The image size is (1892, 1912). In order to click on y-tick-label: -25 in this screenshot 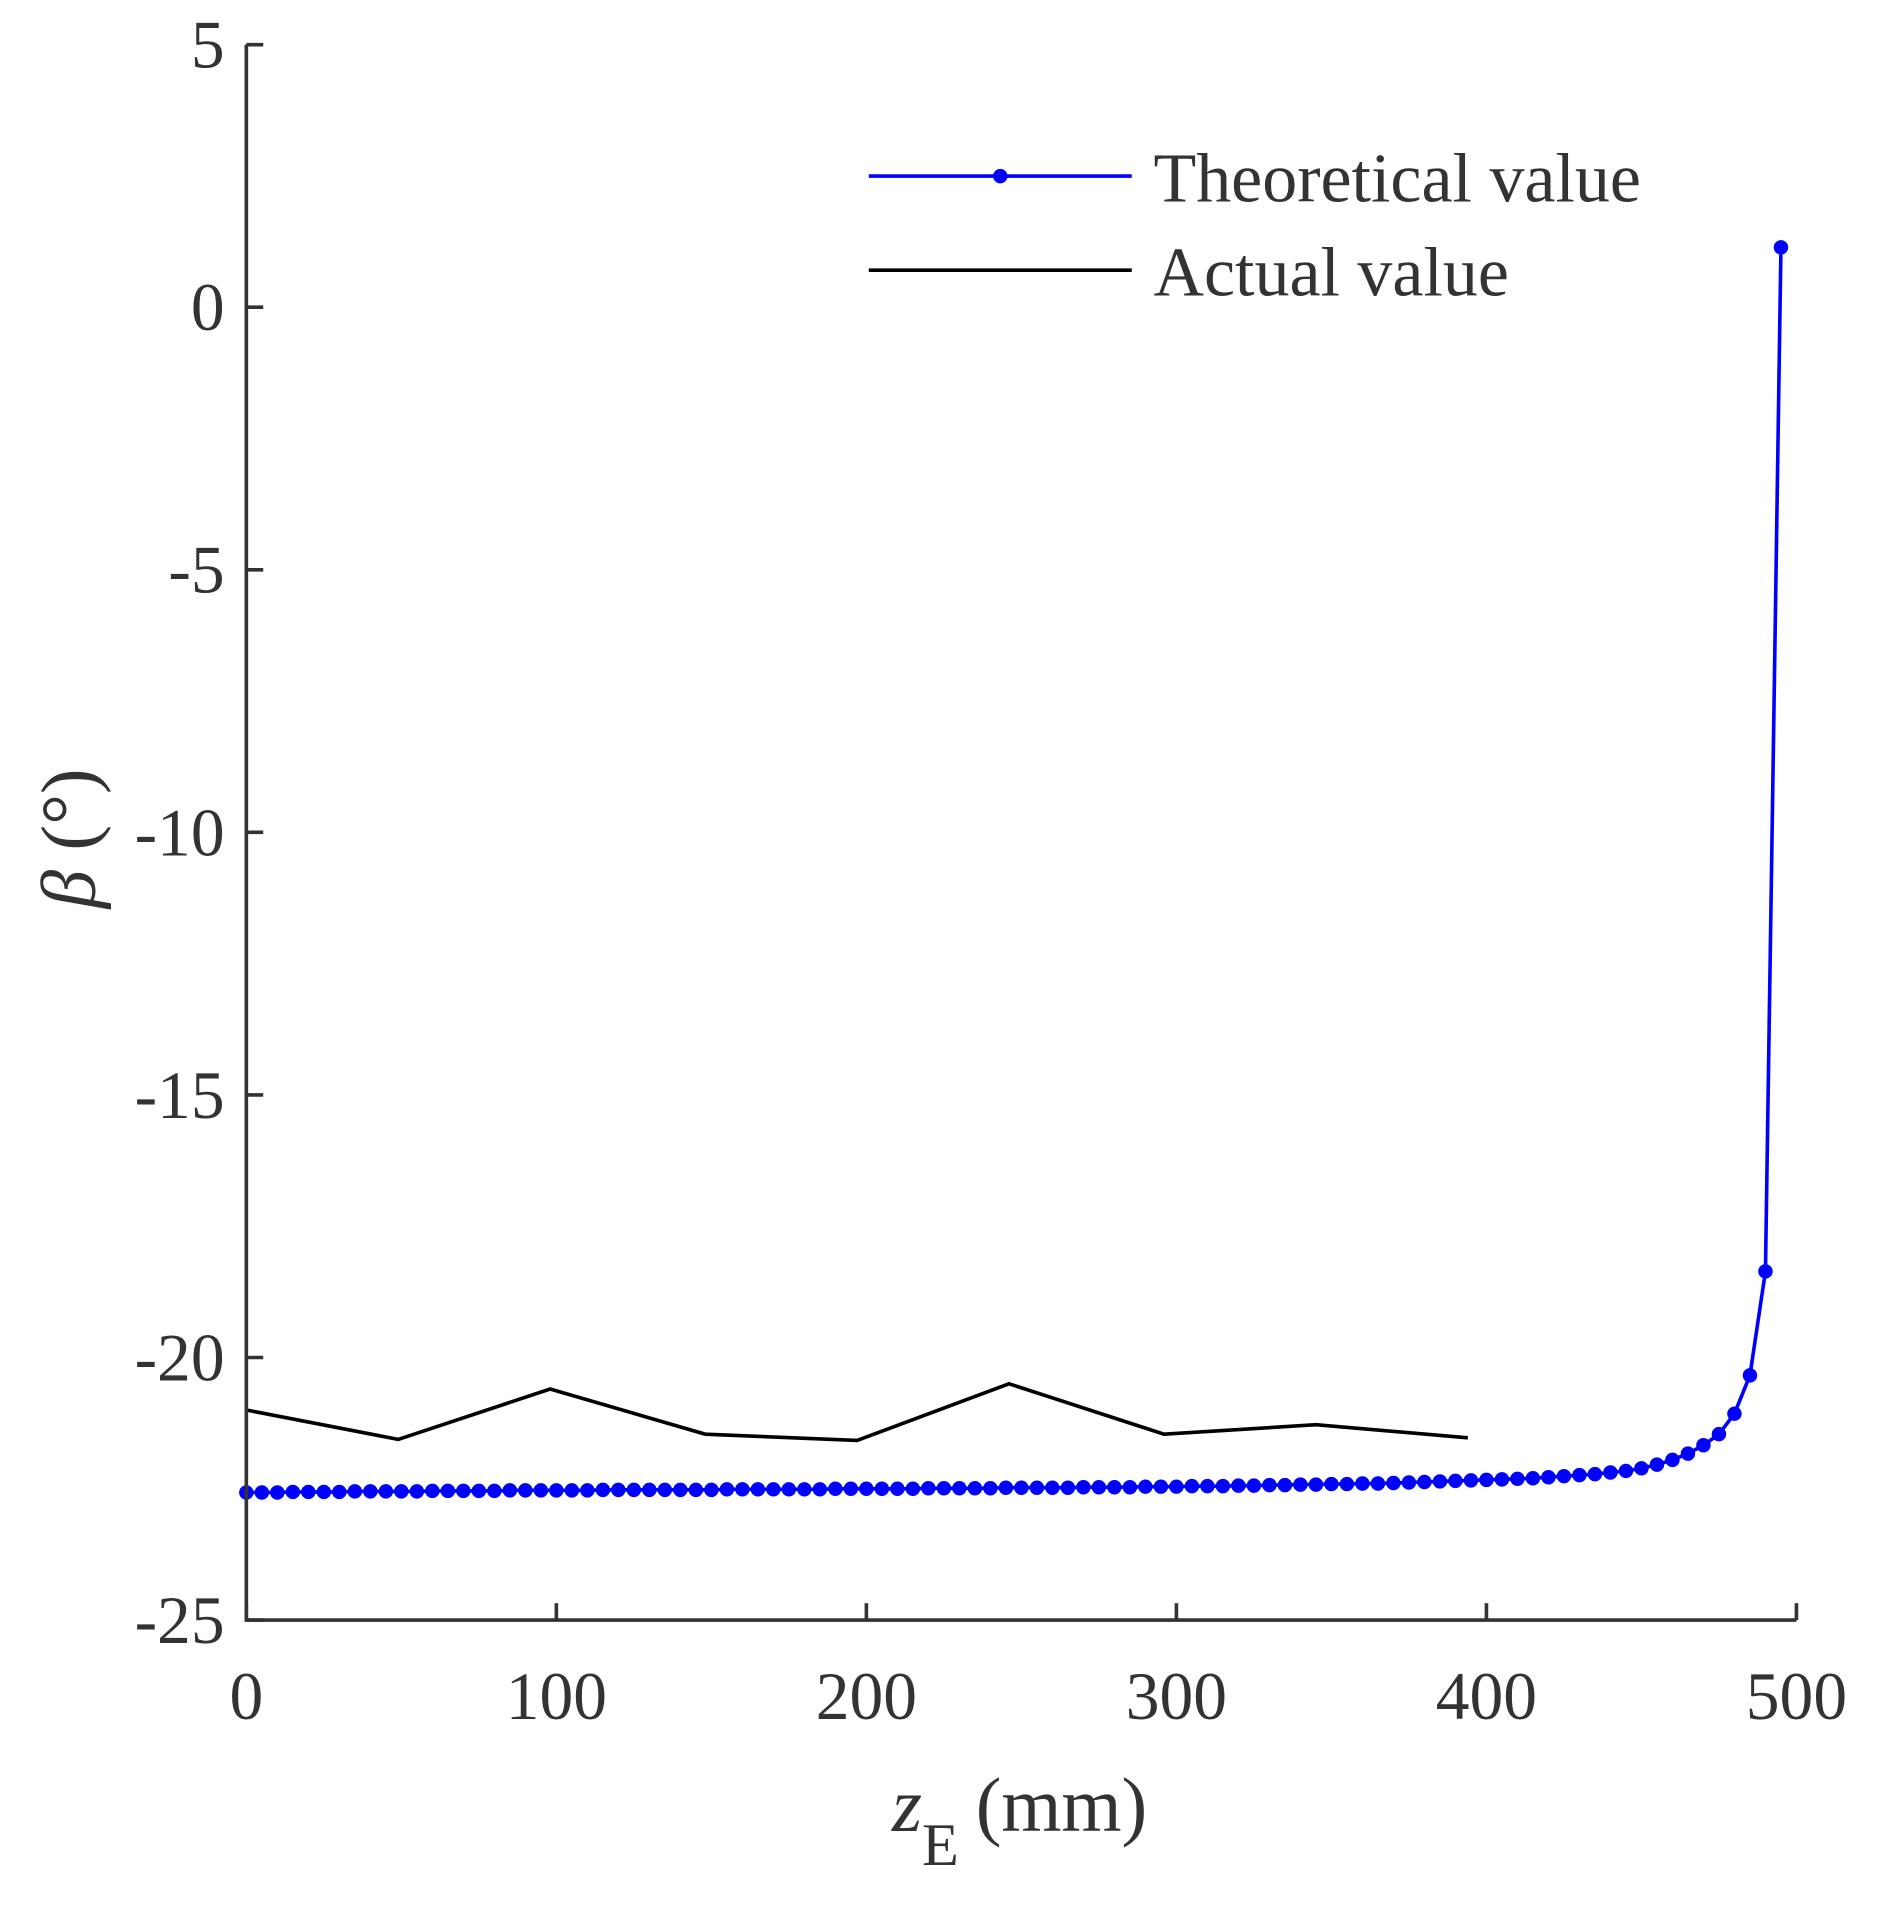, I will do `click(180, 1620)`.